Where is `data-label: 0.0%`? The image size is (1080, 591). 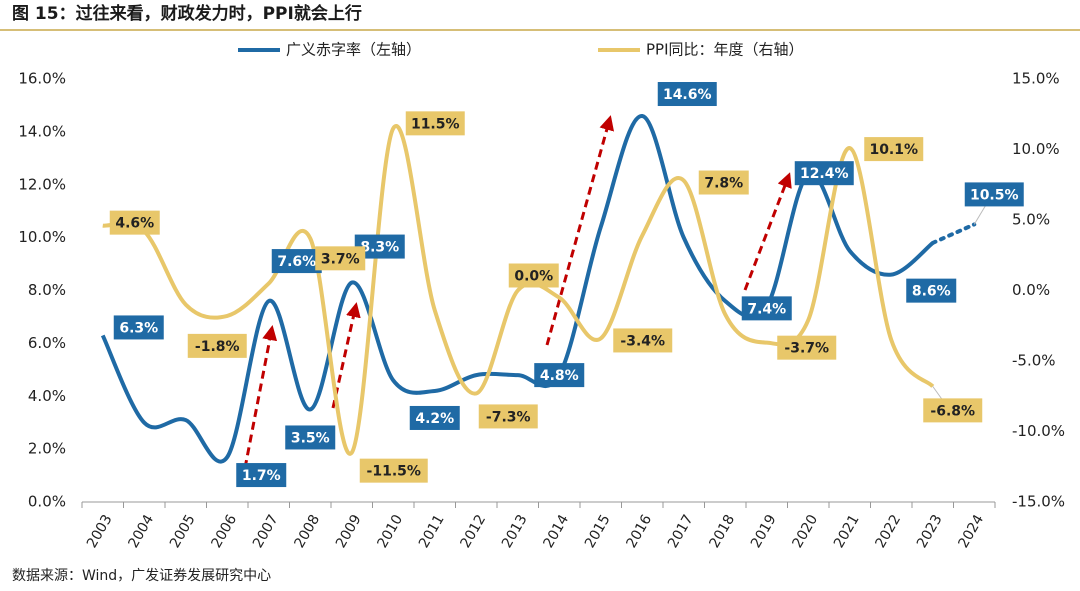
data-label: 0.0% is located at coordinates (533, 277).